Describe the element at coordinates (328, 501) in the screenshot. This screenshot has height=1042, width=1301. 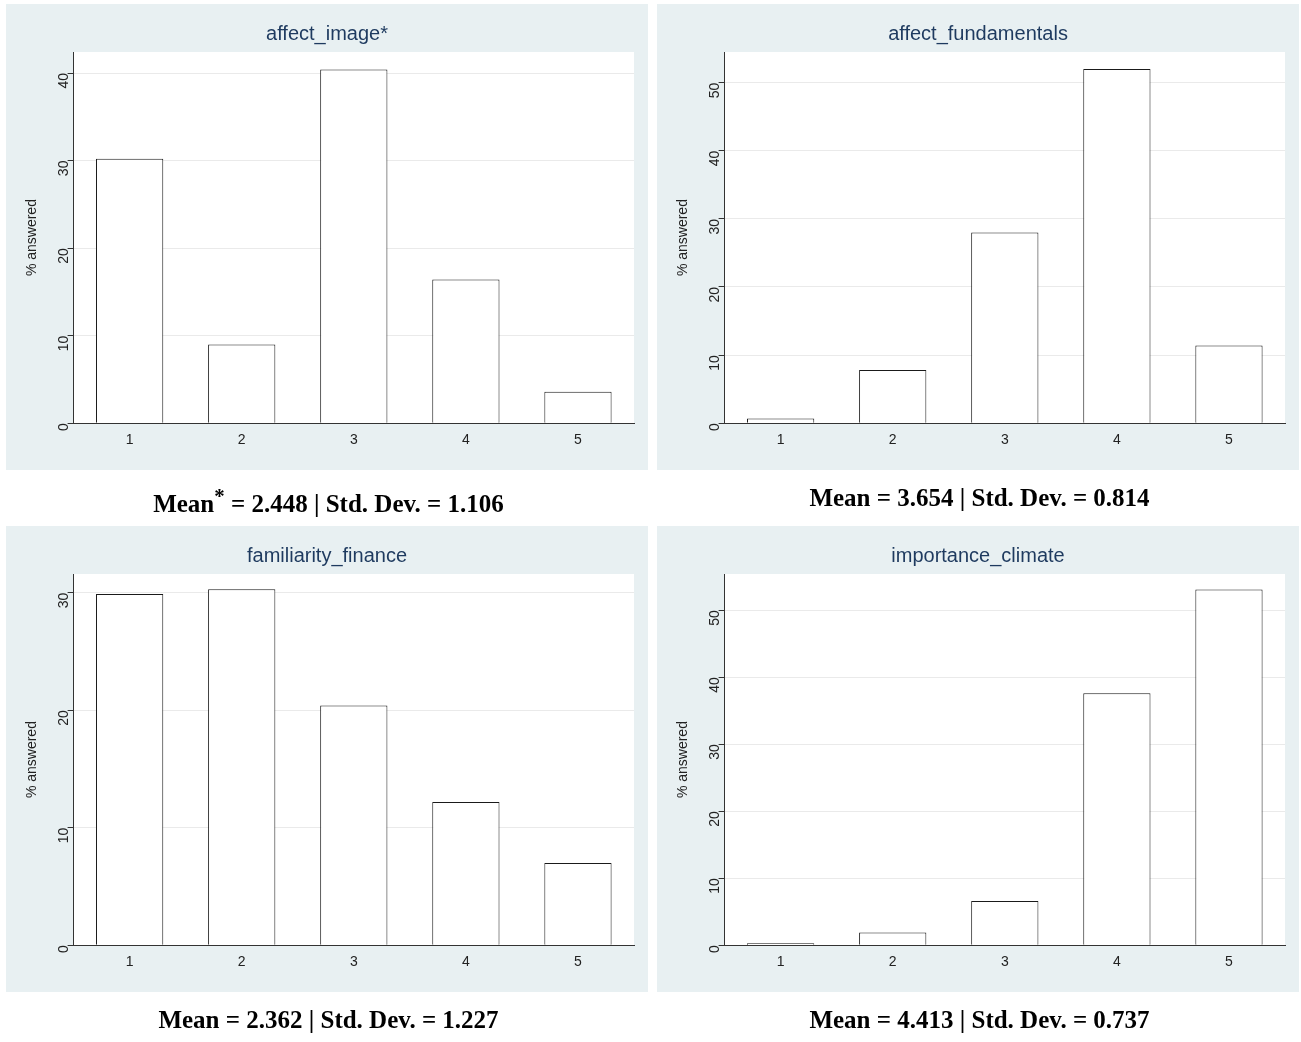
I see `text: Mean$^{*}$ = 2.448 | Std. Dev. = 1.106` at that location.